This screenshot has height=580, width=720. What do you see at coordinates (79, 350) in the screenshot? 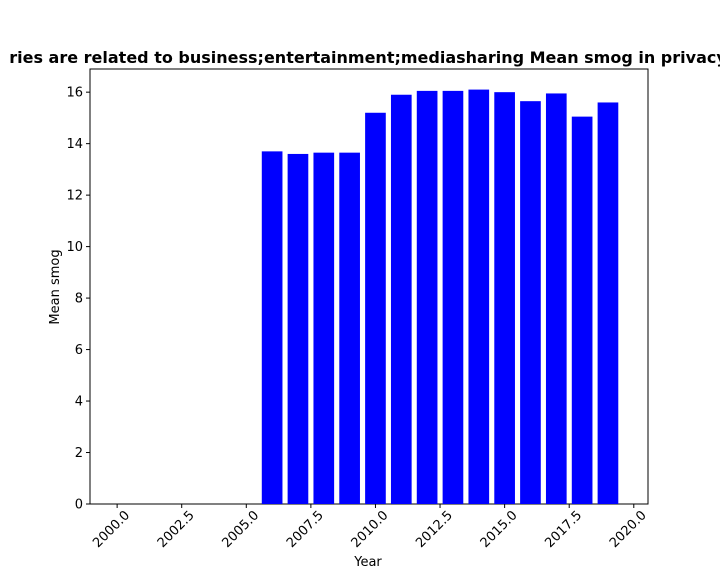
I see `y-tick-label: 6` at bounding box center [79, 350].